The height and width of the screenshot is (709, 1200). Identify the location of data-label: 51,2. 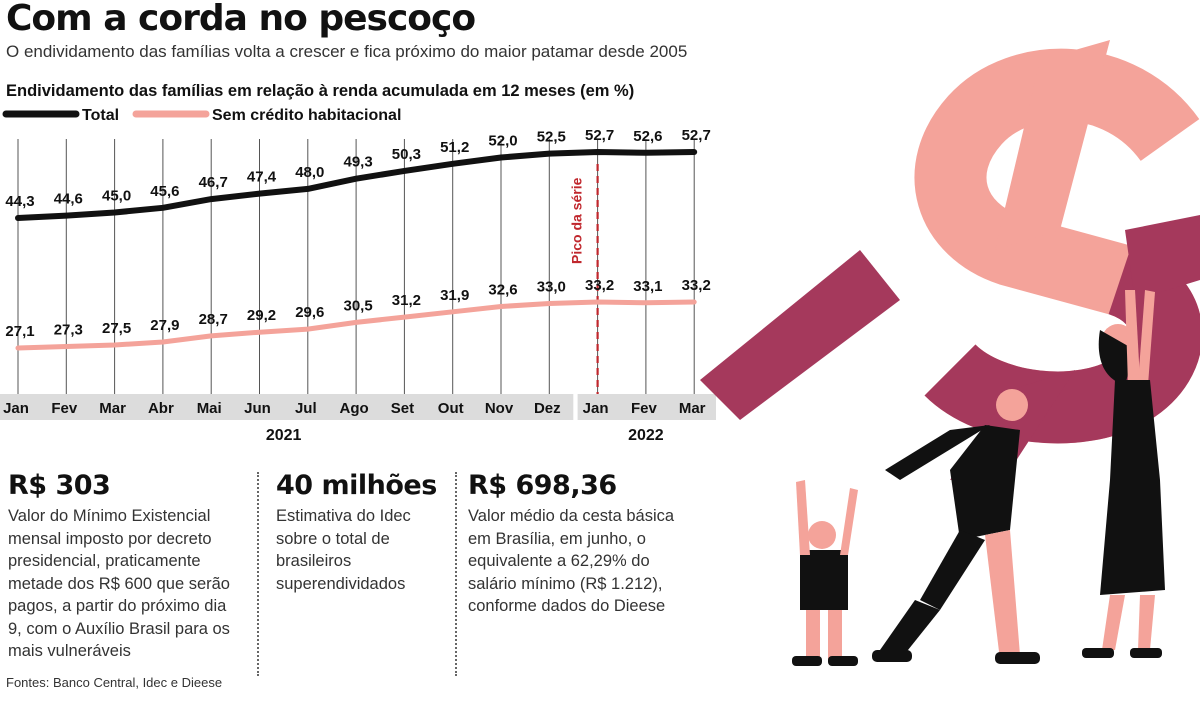
(454, 147).